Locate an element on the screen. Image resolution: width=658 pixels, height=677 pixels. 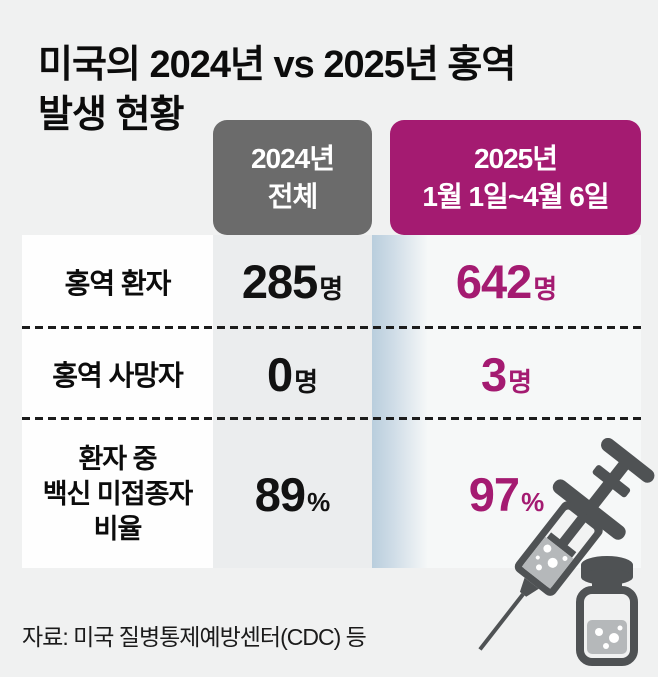
row-cases-2024-cell: 285 명 is located at coordinates (292, 281).